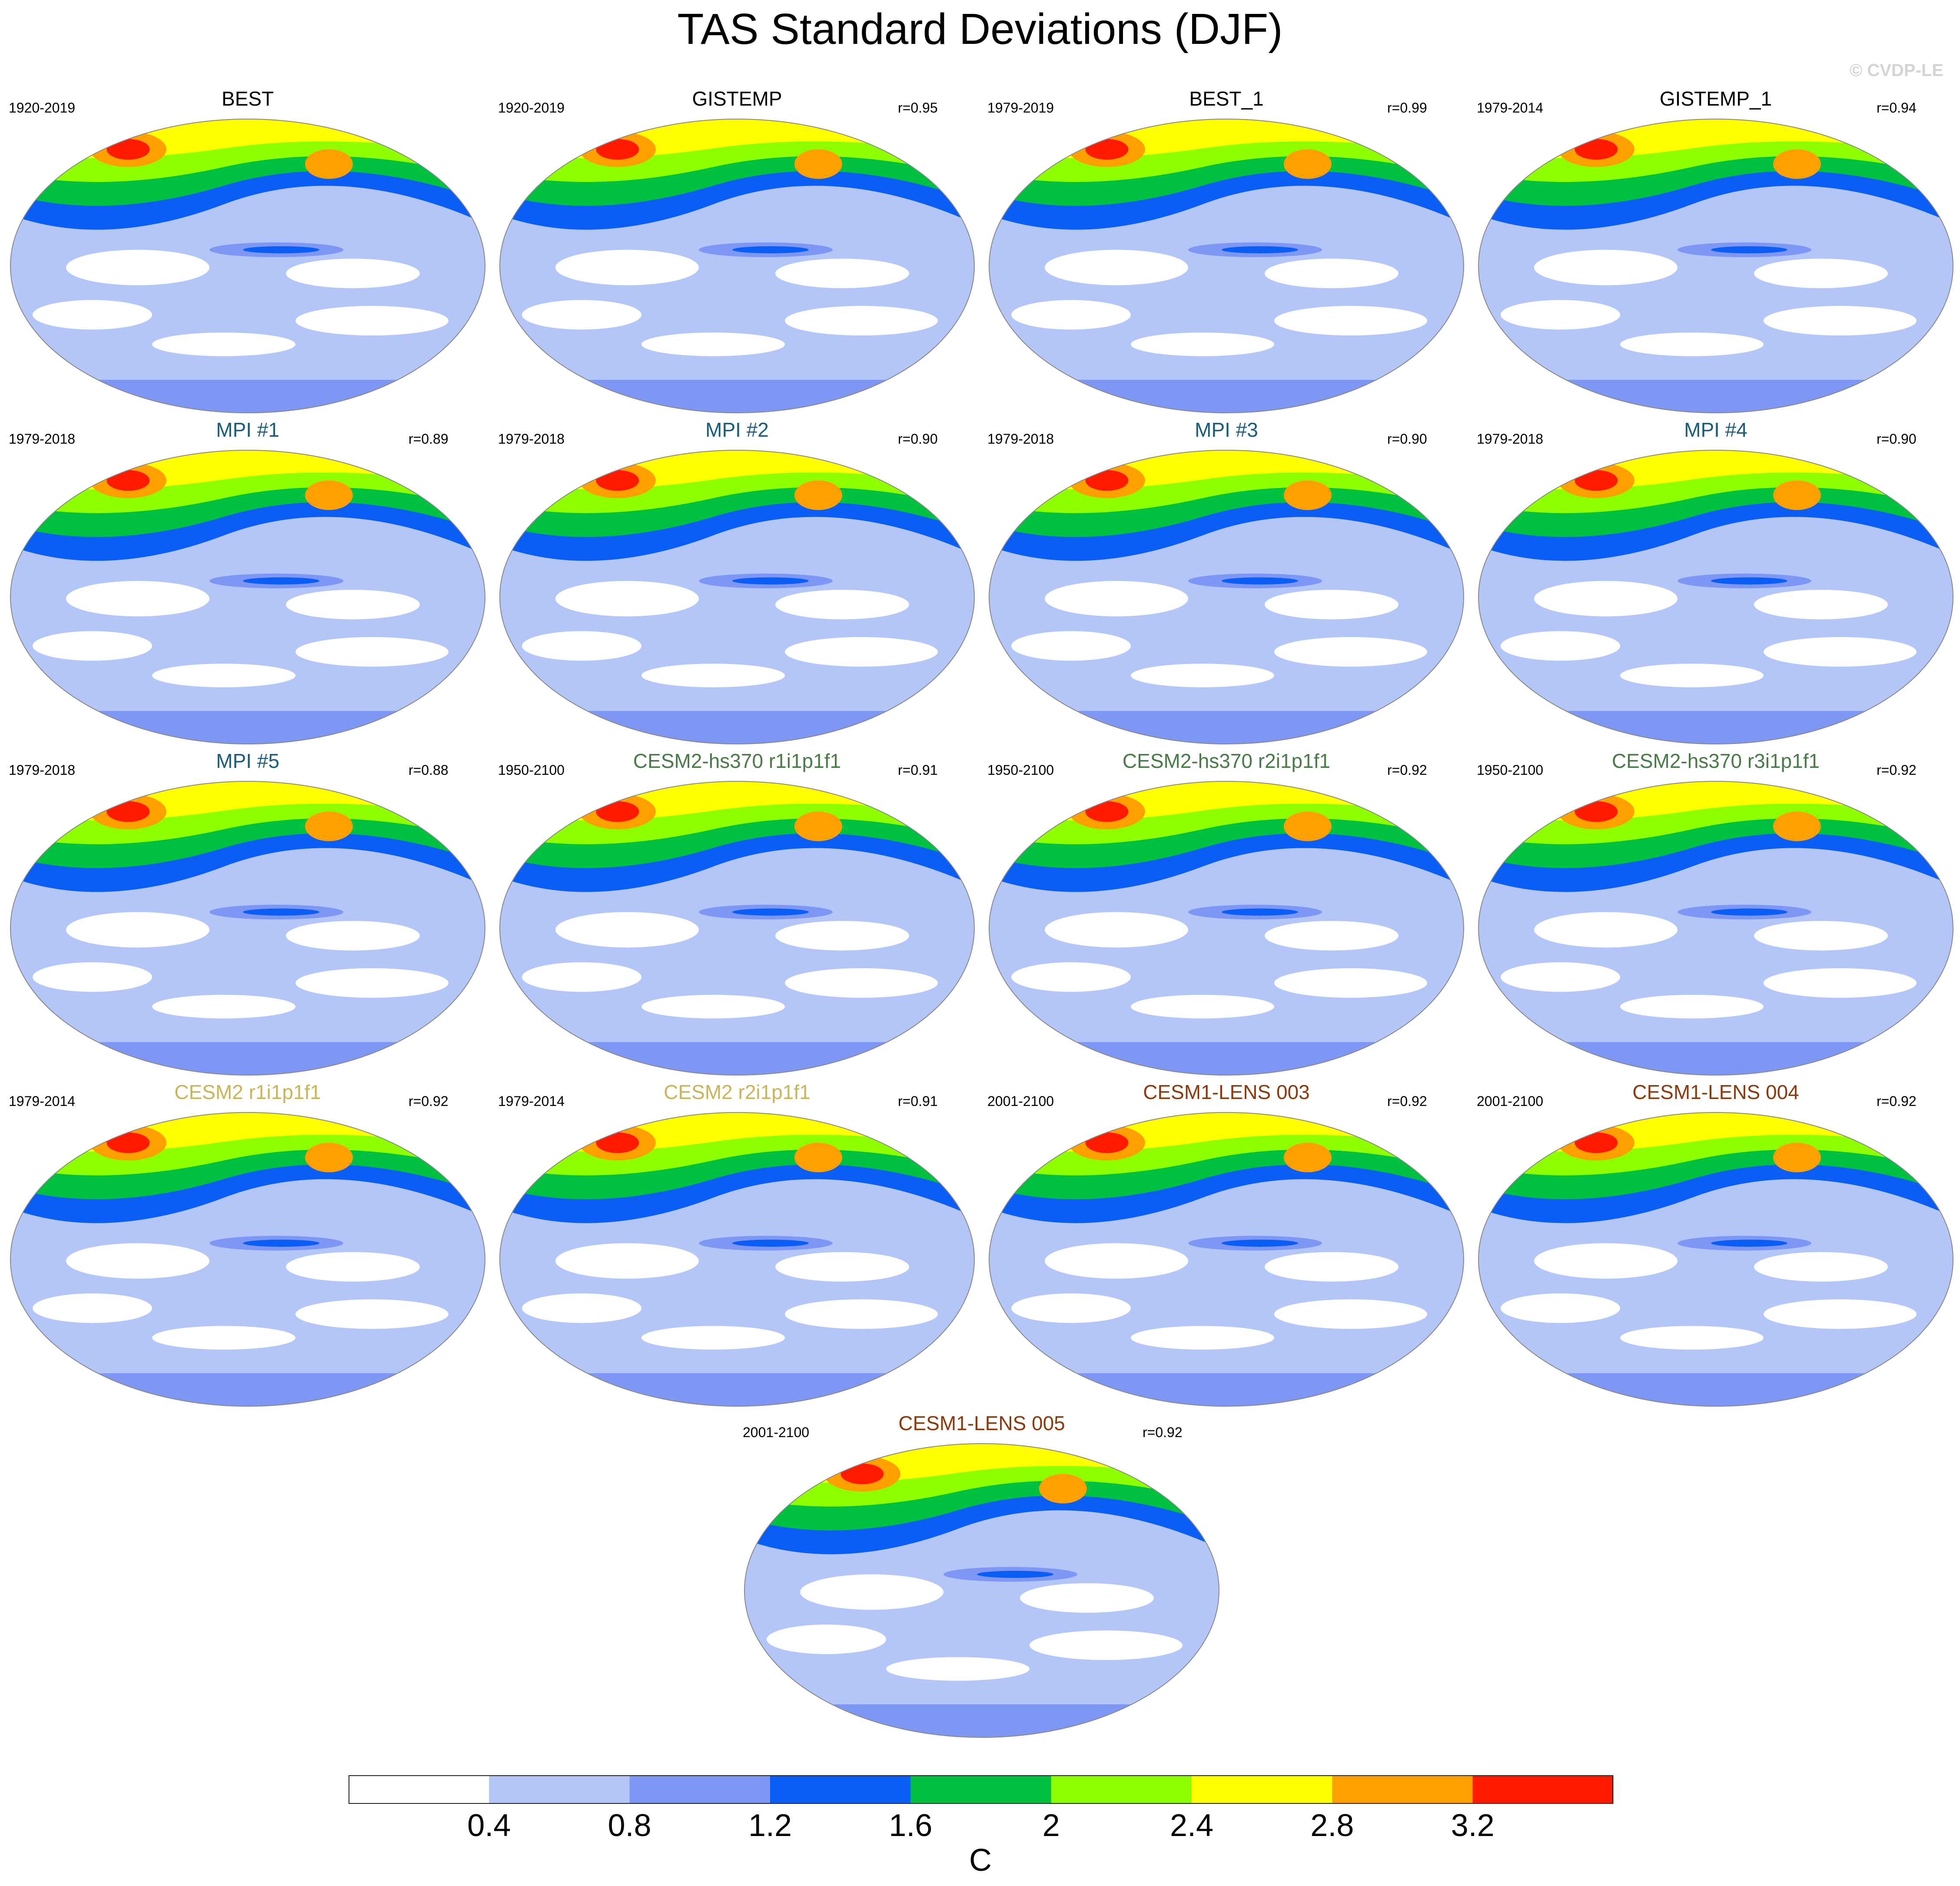  I want to click on panel-title: MPI #2, so click(737, 429).